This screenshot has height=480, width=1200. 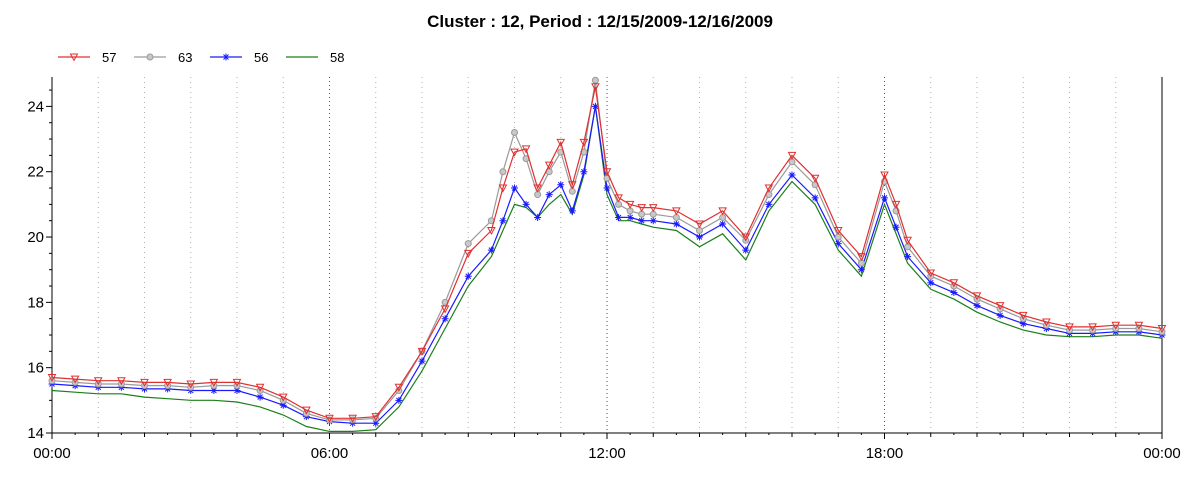 What do you see at coordinates (185, 57) in the screenshot?
I see `legend-label-63: 63` at bounding box center [185, 57].